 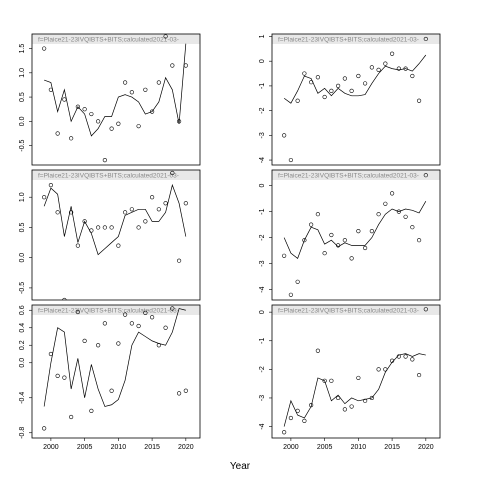 I want to click on y-tick-label: -4, so click(x=262, y=426).